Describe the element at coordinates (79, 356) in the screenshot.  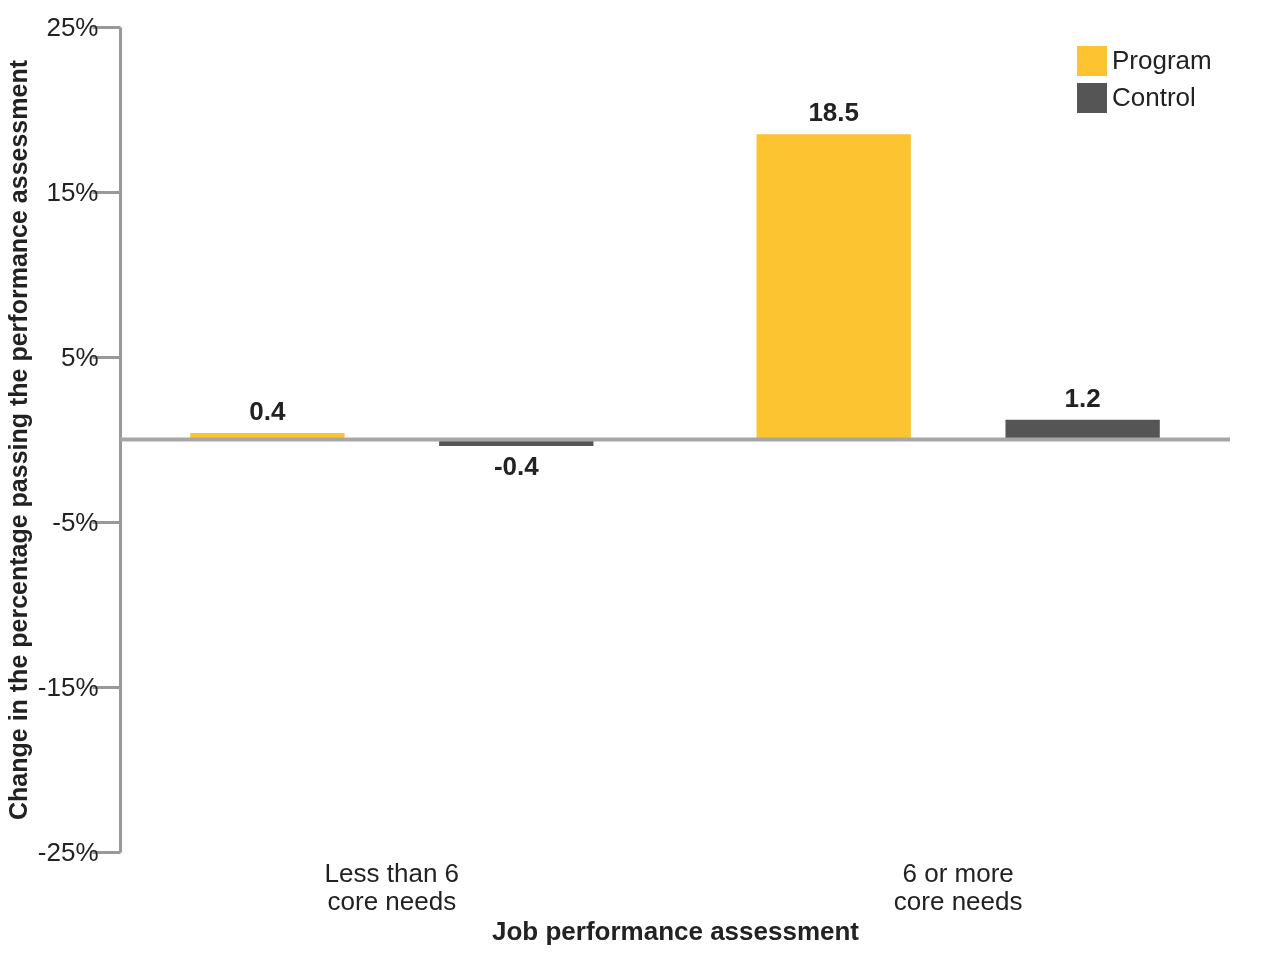
I see `y-tick-label: 5%` at that location.